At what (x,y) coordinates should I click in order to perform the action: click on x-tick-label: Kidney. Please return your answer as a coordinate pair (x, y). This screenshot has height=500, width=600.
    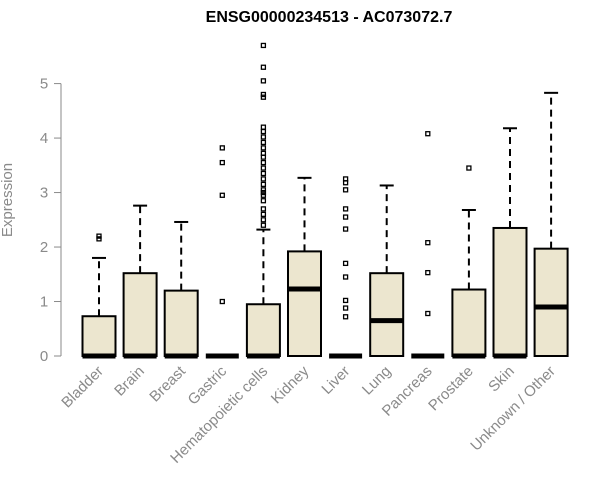
    Looking at the image, I should click on (290, 384).